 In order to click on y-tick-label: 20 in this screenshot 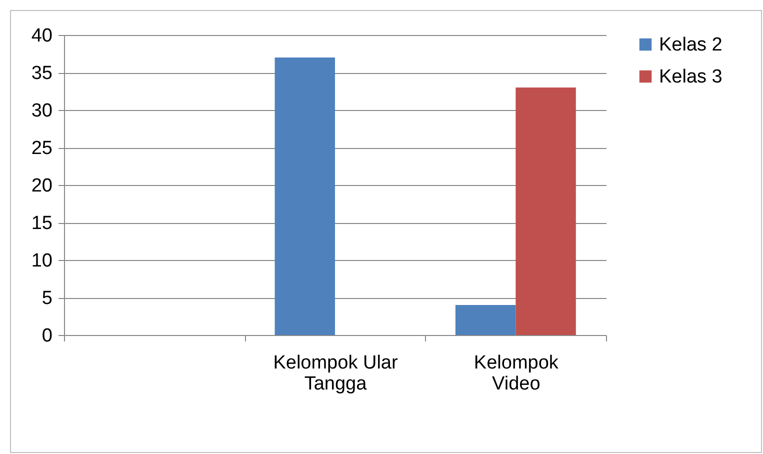, I will do `click(41, 186)`.